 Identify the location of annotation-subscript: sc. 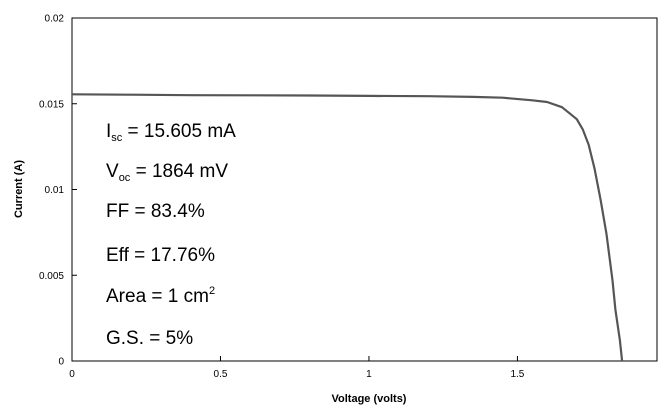
(117, 138).